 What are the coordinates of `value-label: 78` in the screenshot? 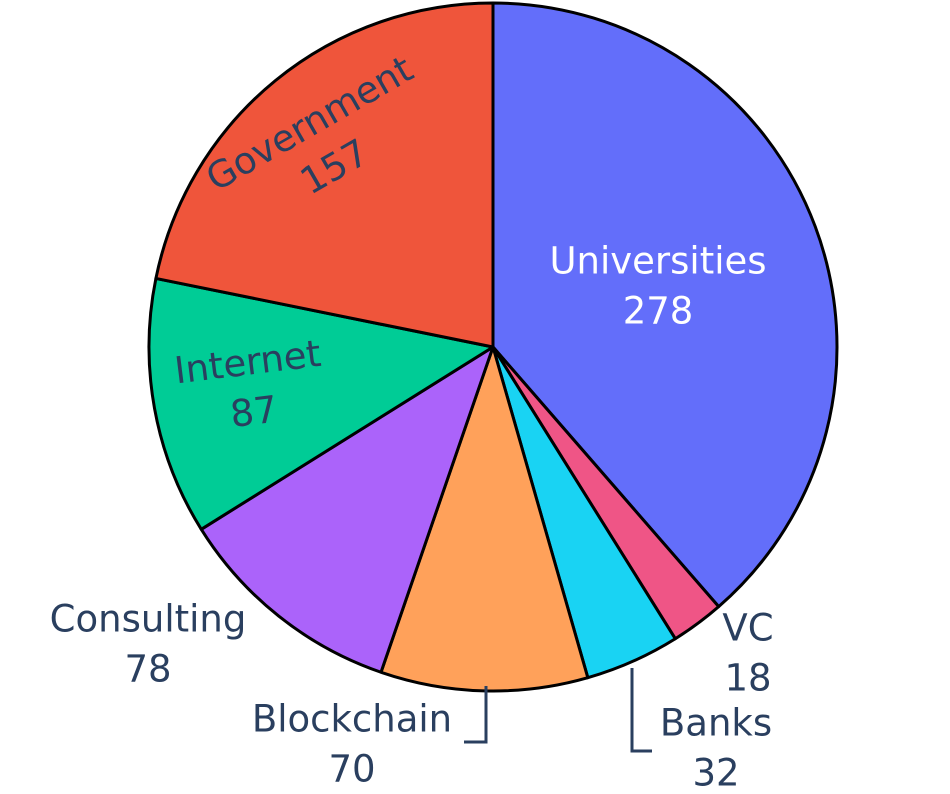 It's located at (147, 669).